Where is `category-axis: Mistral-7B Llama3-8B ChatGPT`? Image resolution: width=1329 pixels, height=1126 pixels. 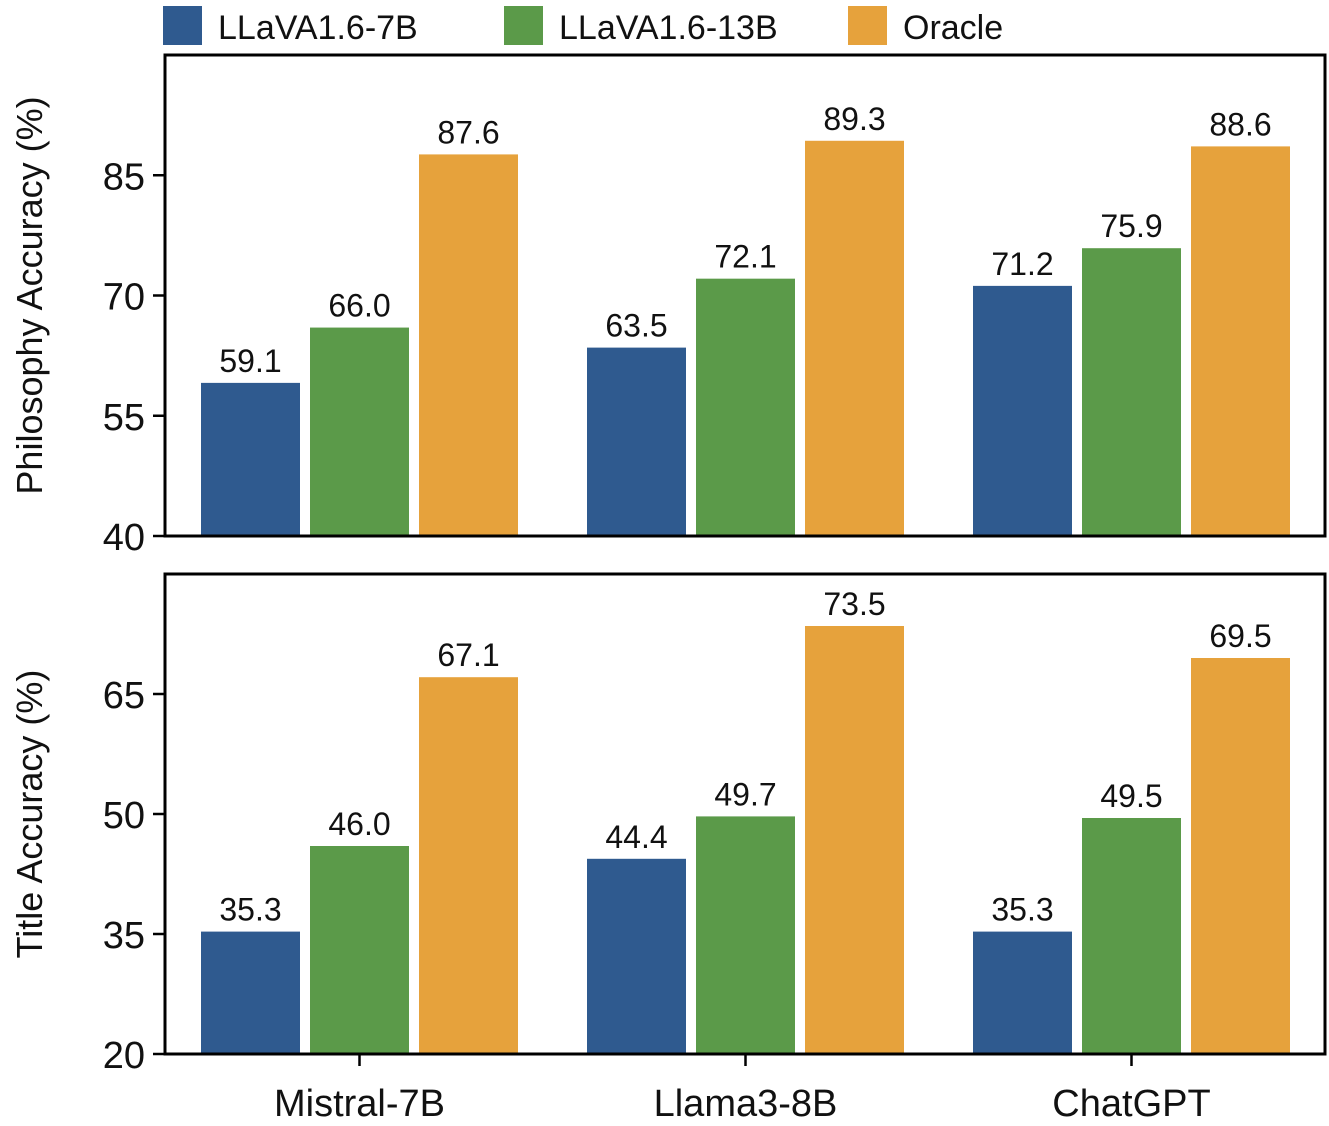 category-axis: Mistral-7B Llama3-8B ChatGPT is located at coordinates (742, 1089).